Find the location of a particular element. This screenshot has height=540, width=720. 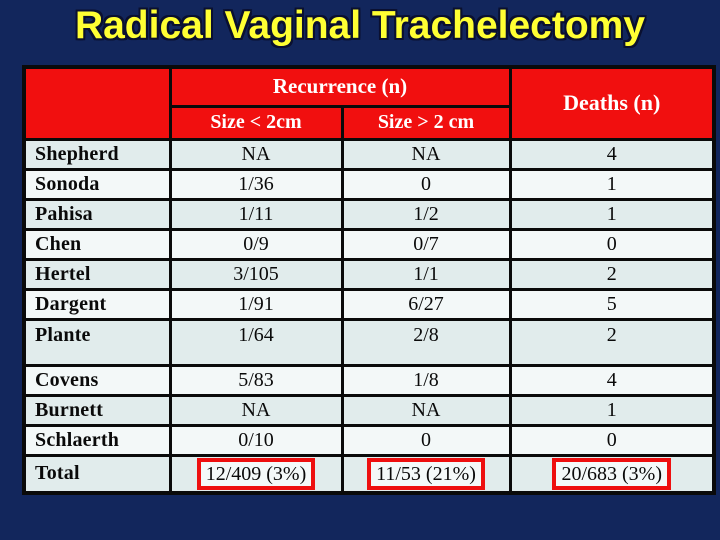

value-cell: 1/2 is located at coordinates (426, 214).